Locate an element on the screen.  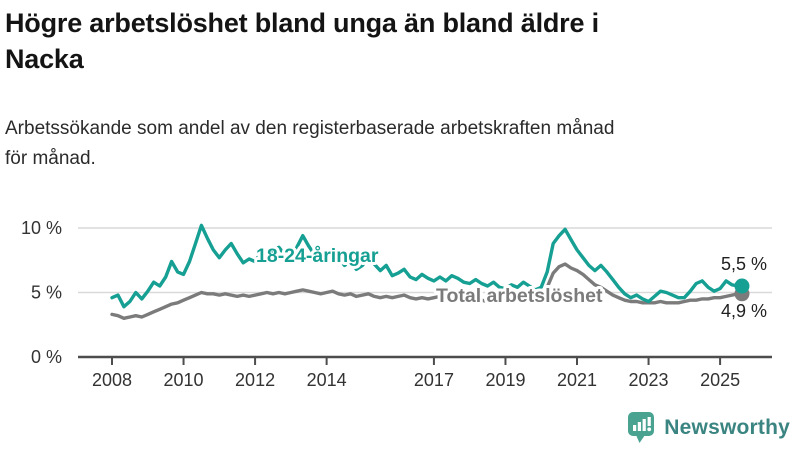
x-axis-tick-label: 2014 is located at coordinates (327, 380).